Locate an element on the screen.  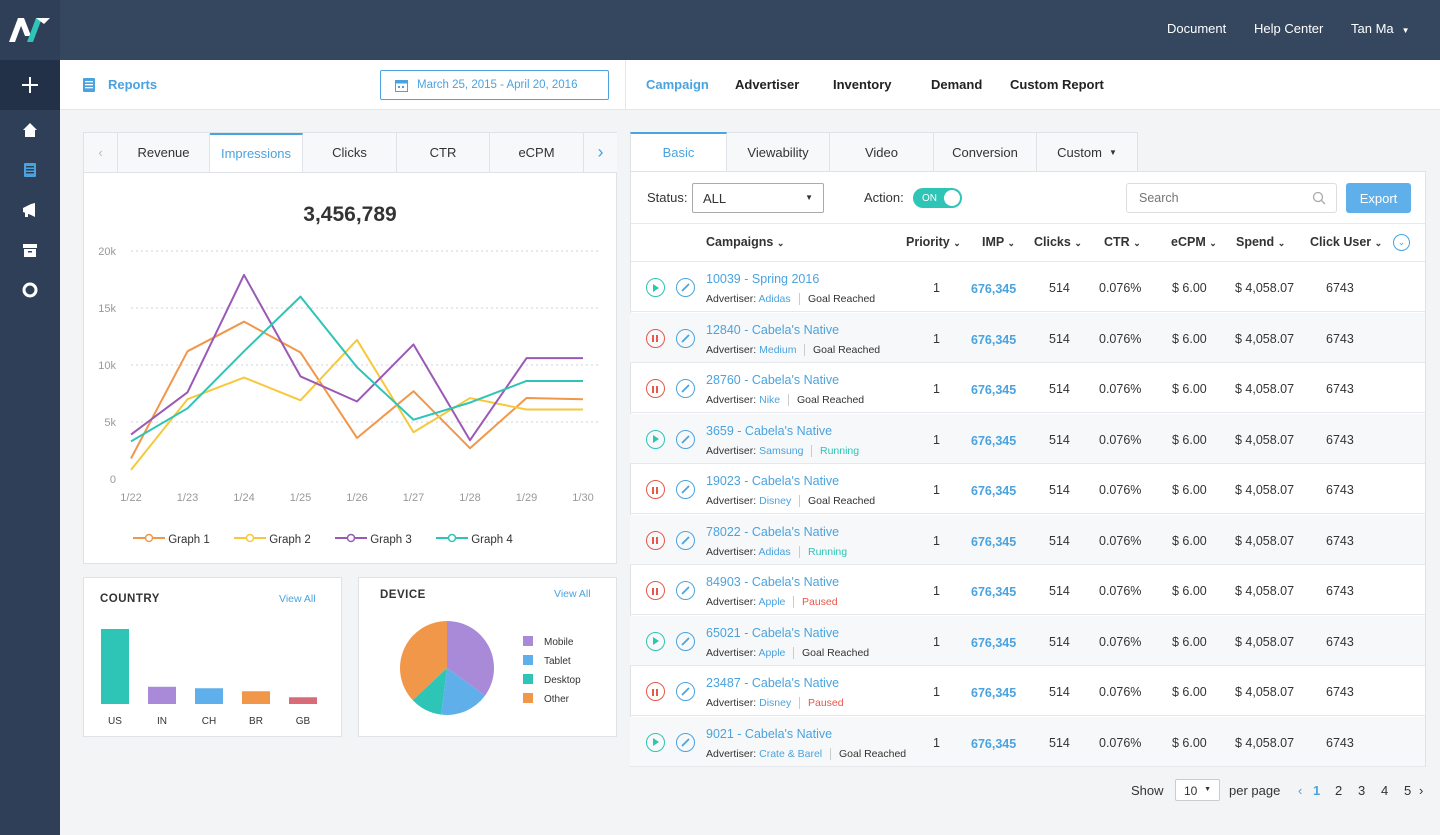
col-click-user: Click User ⌄ is located at coordinates (1346, 242).